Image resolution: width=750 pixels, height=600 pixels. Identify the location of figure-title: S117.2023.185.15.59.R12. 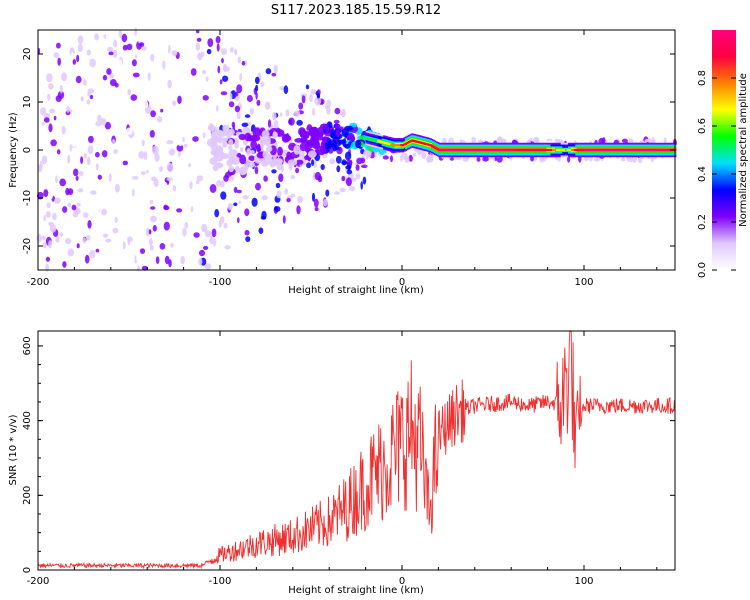
(356, 10).